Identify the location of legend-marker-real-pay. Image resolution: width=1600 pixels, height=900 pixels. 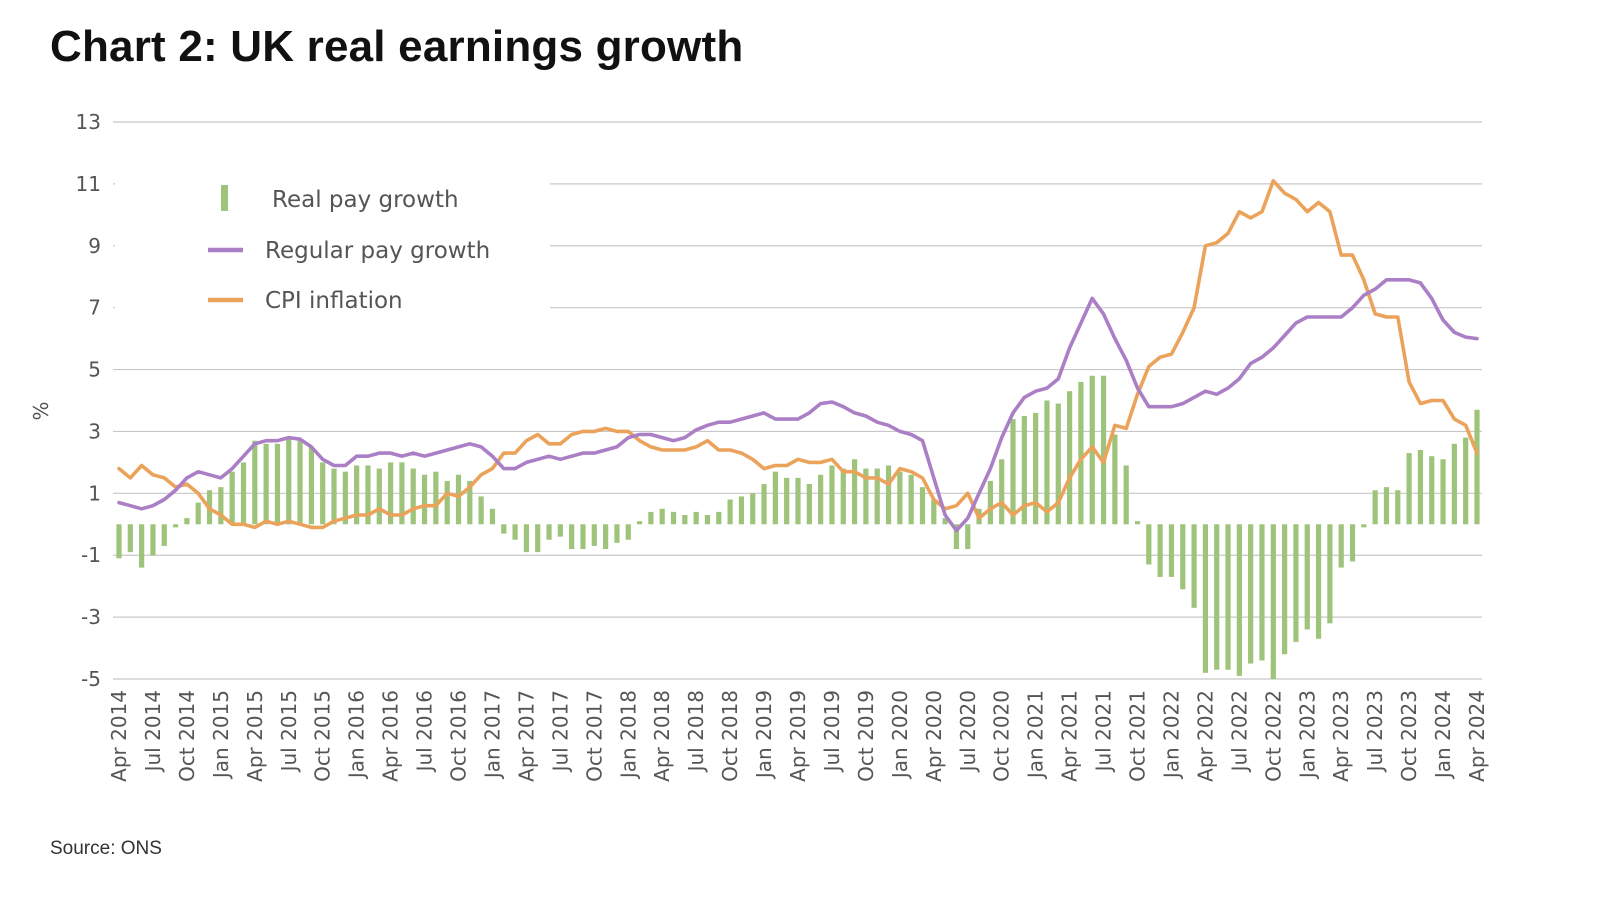
(224, 198).